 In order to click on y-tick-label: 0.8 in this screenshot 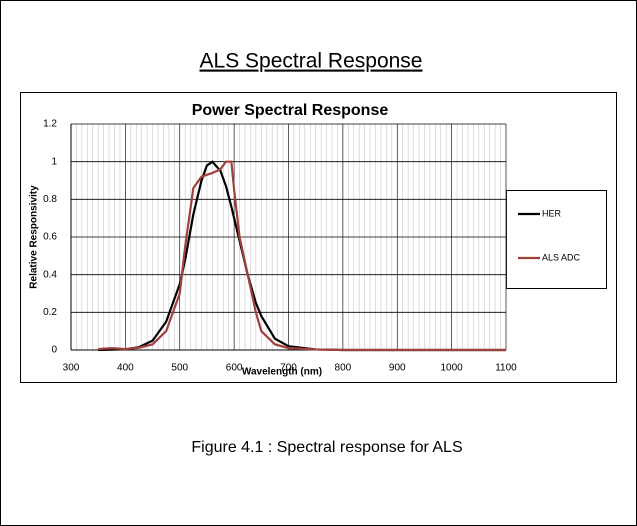, I will do `click(50, 199)`.